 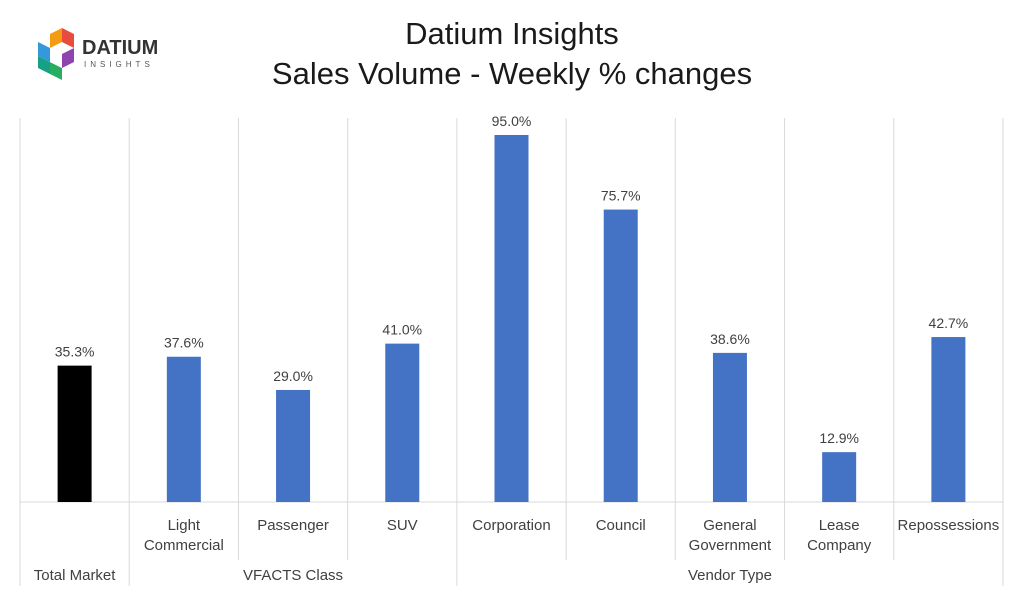 What do you see at coordinates (621, 196) in the screenshot?
I see `data-label: 75.7%` at bounding box center [621, 196].